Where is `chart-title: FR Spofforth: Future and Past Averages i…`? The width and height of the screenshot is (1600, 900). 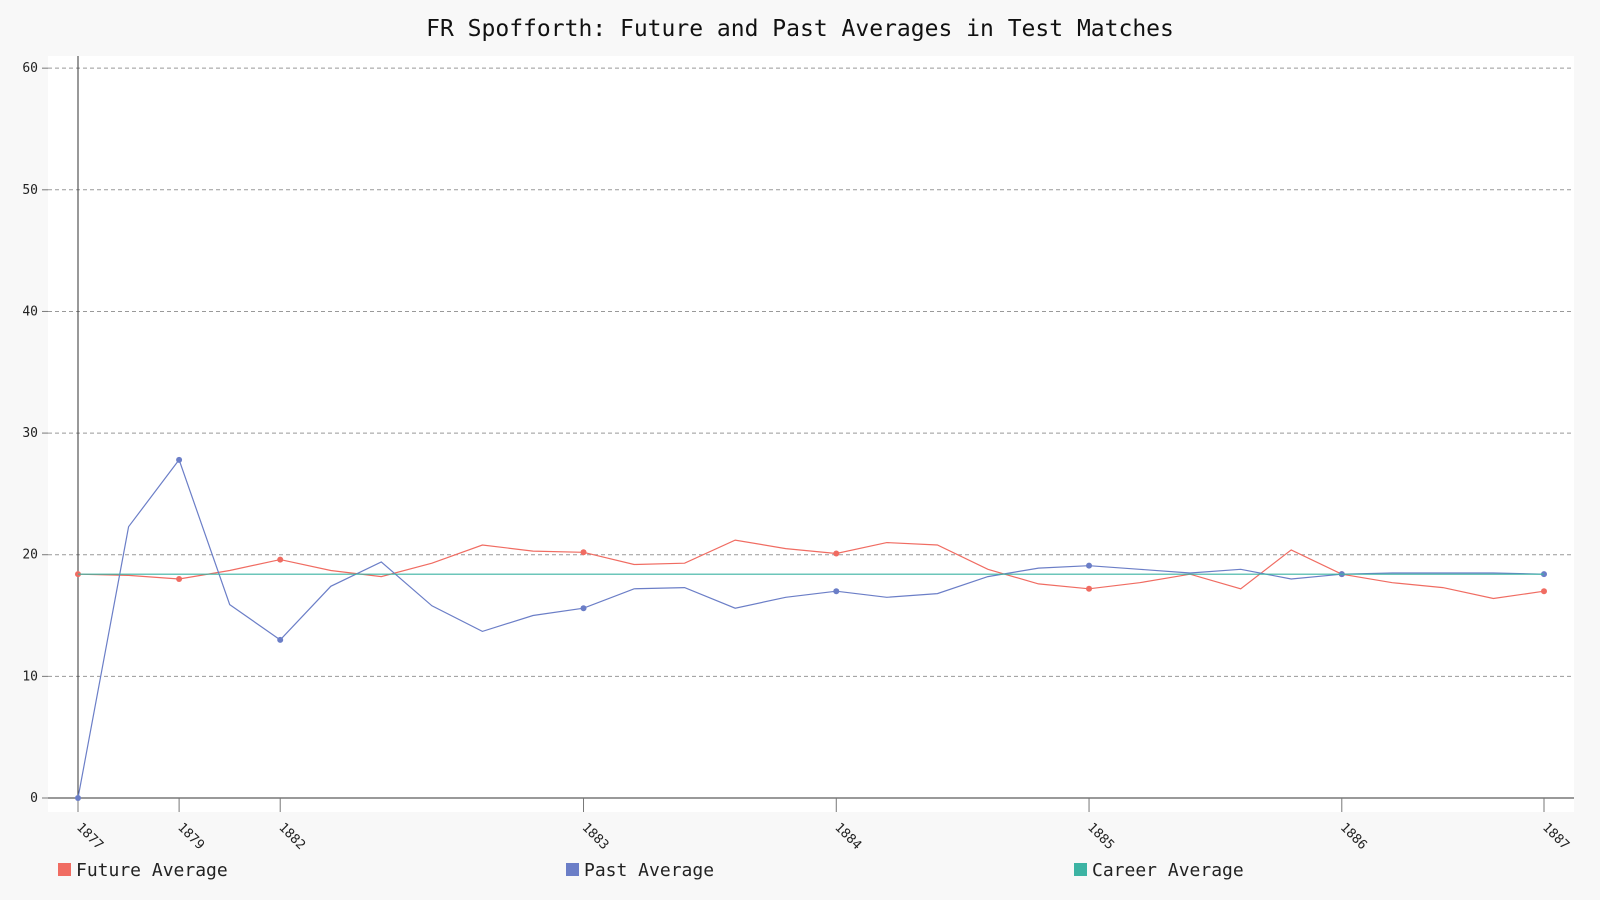 chart-title: FR Spofforth: Future and Past Averages i… is located at coordinates (800, 29).